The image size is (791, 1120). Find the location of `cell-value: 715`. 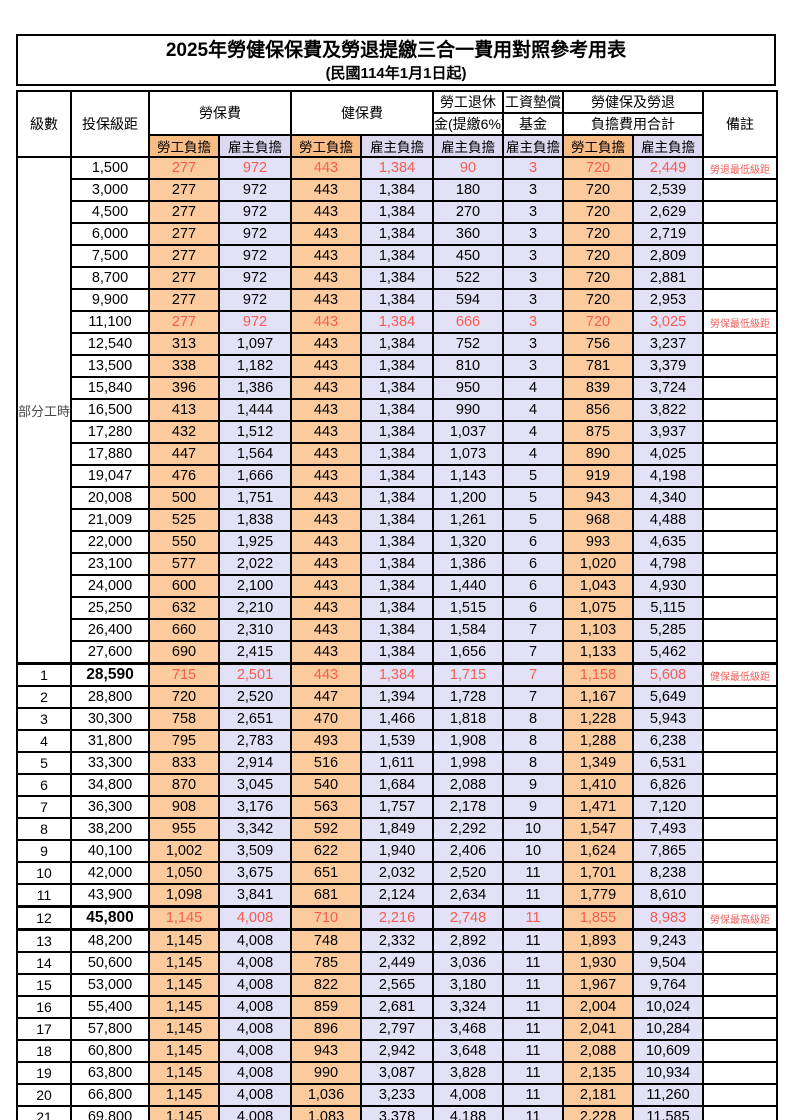

cell-value: 715 is located at coordinates (184, 674).